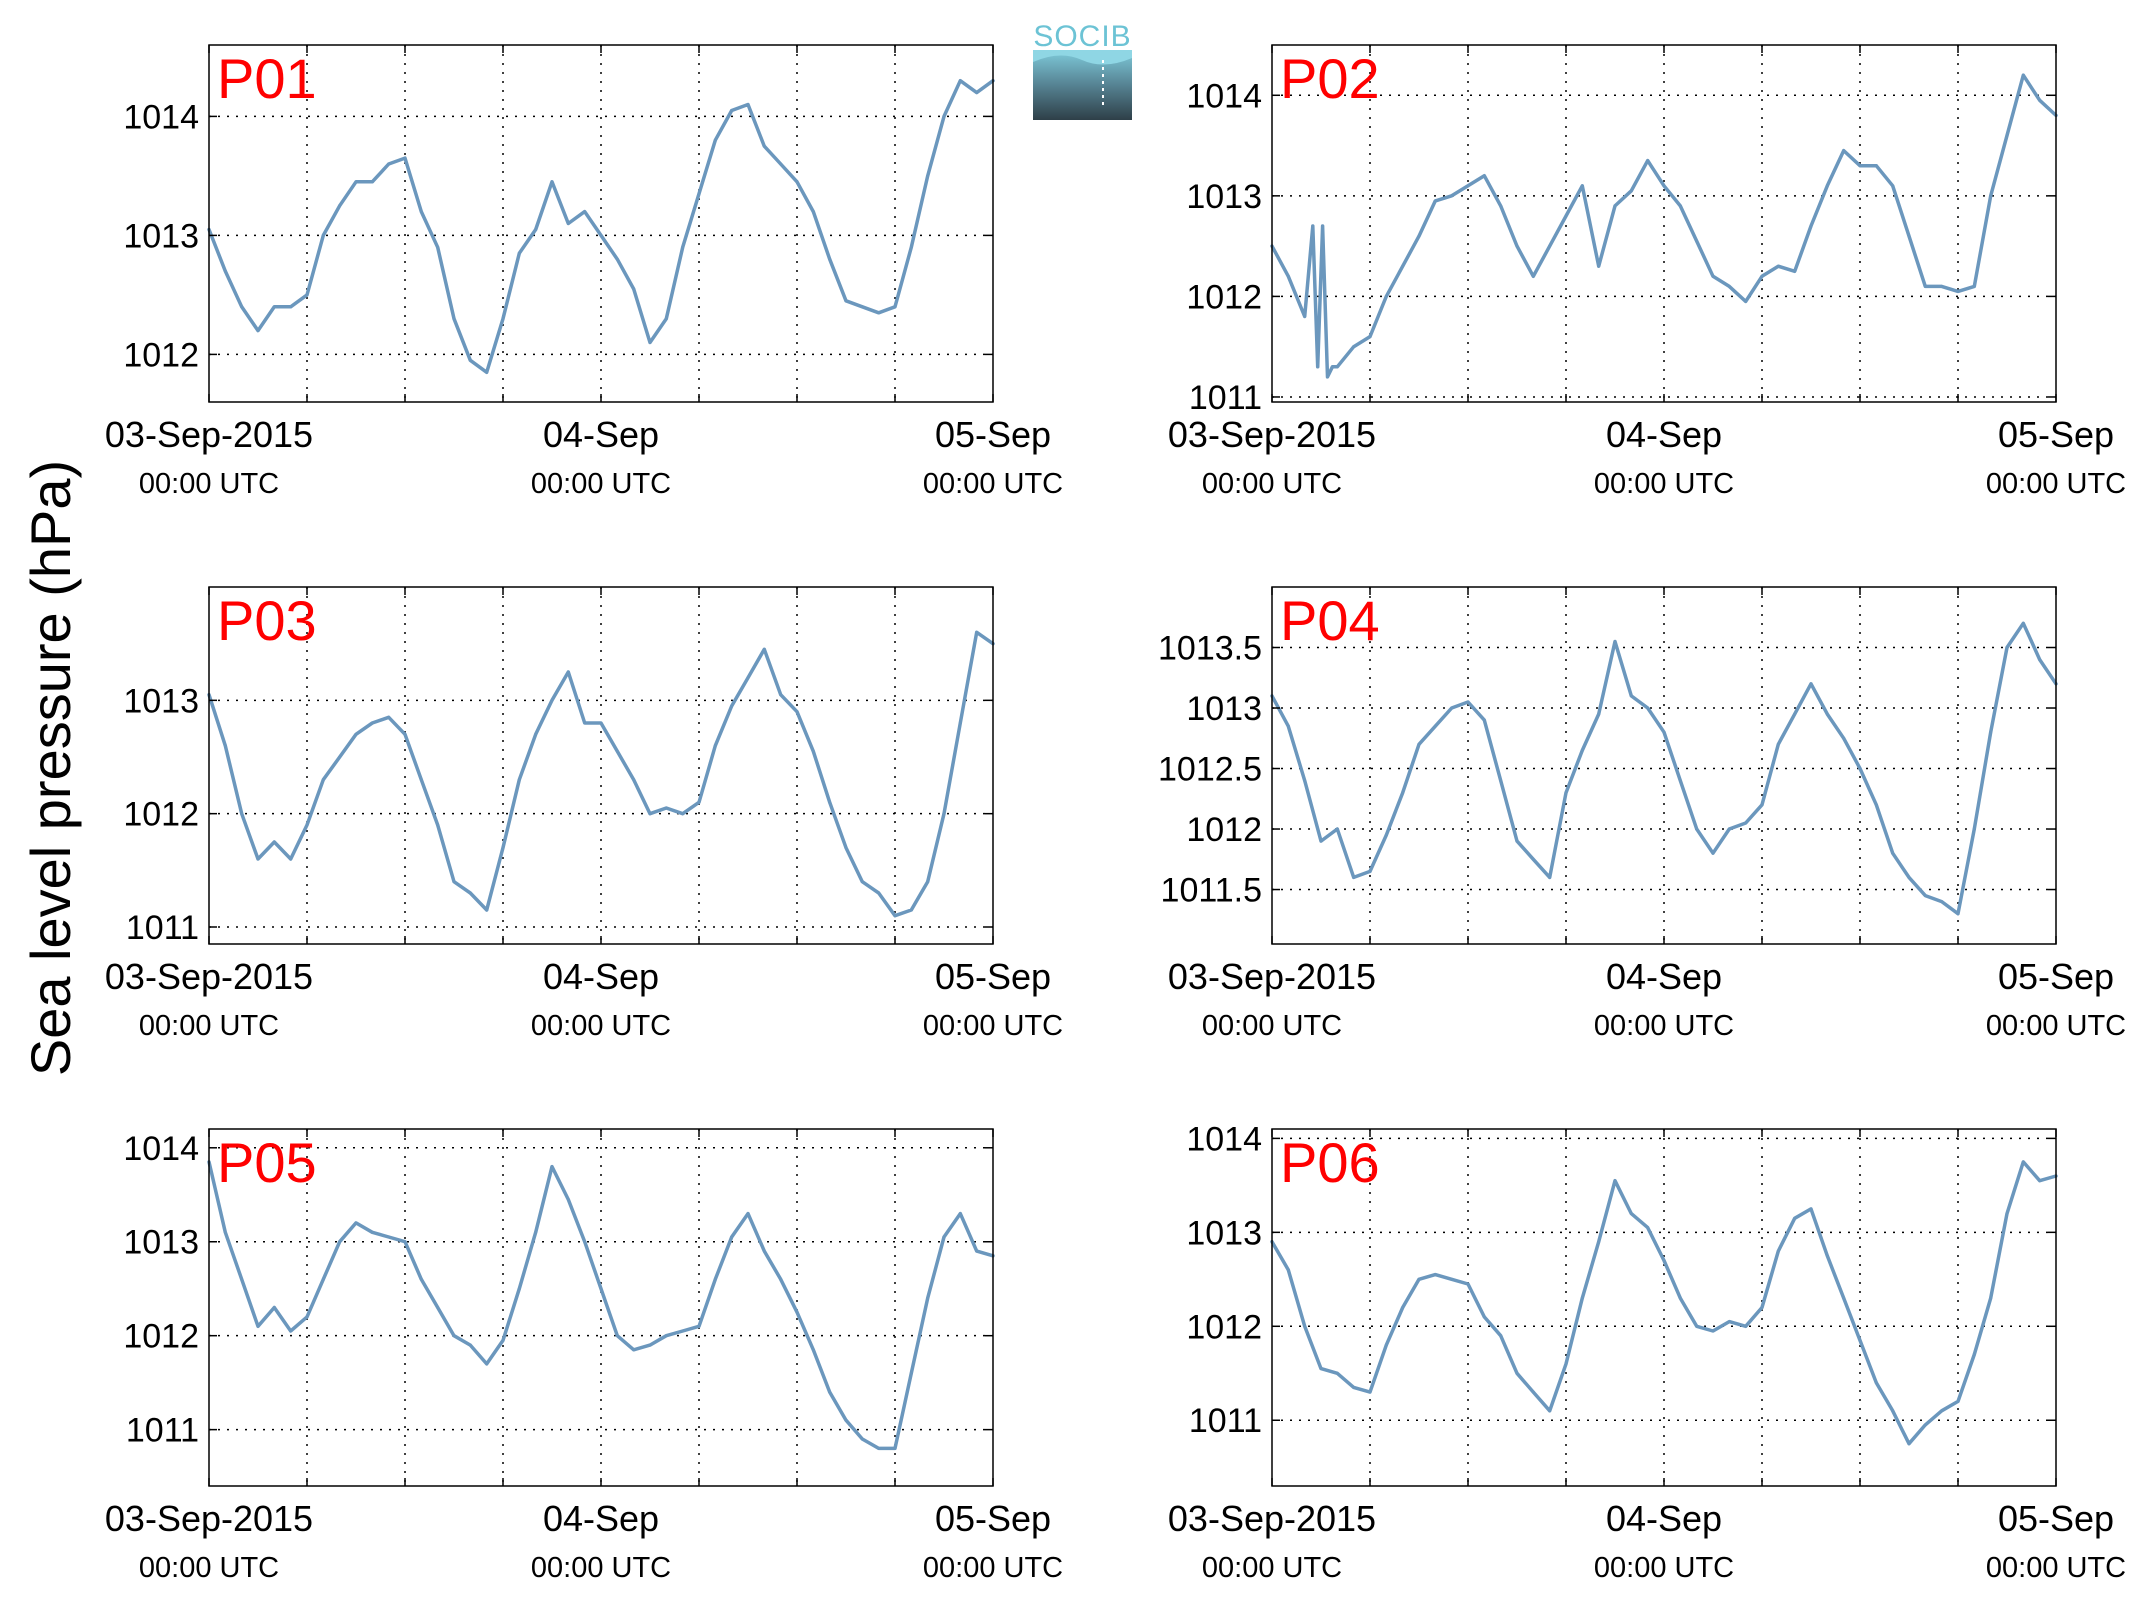 The height and width of the screenshot is (1608, 2133). What do you see at coordinates (1330, 78) in the screenshot?
I see `panel-label: P02` at bounding box center [1330, 78].